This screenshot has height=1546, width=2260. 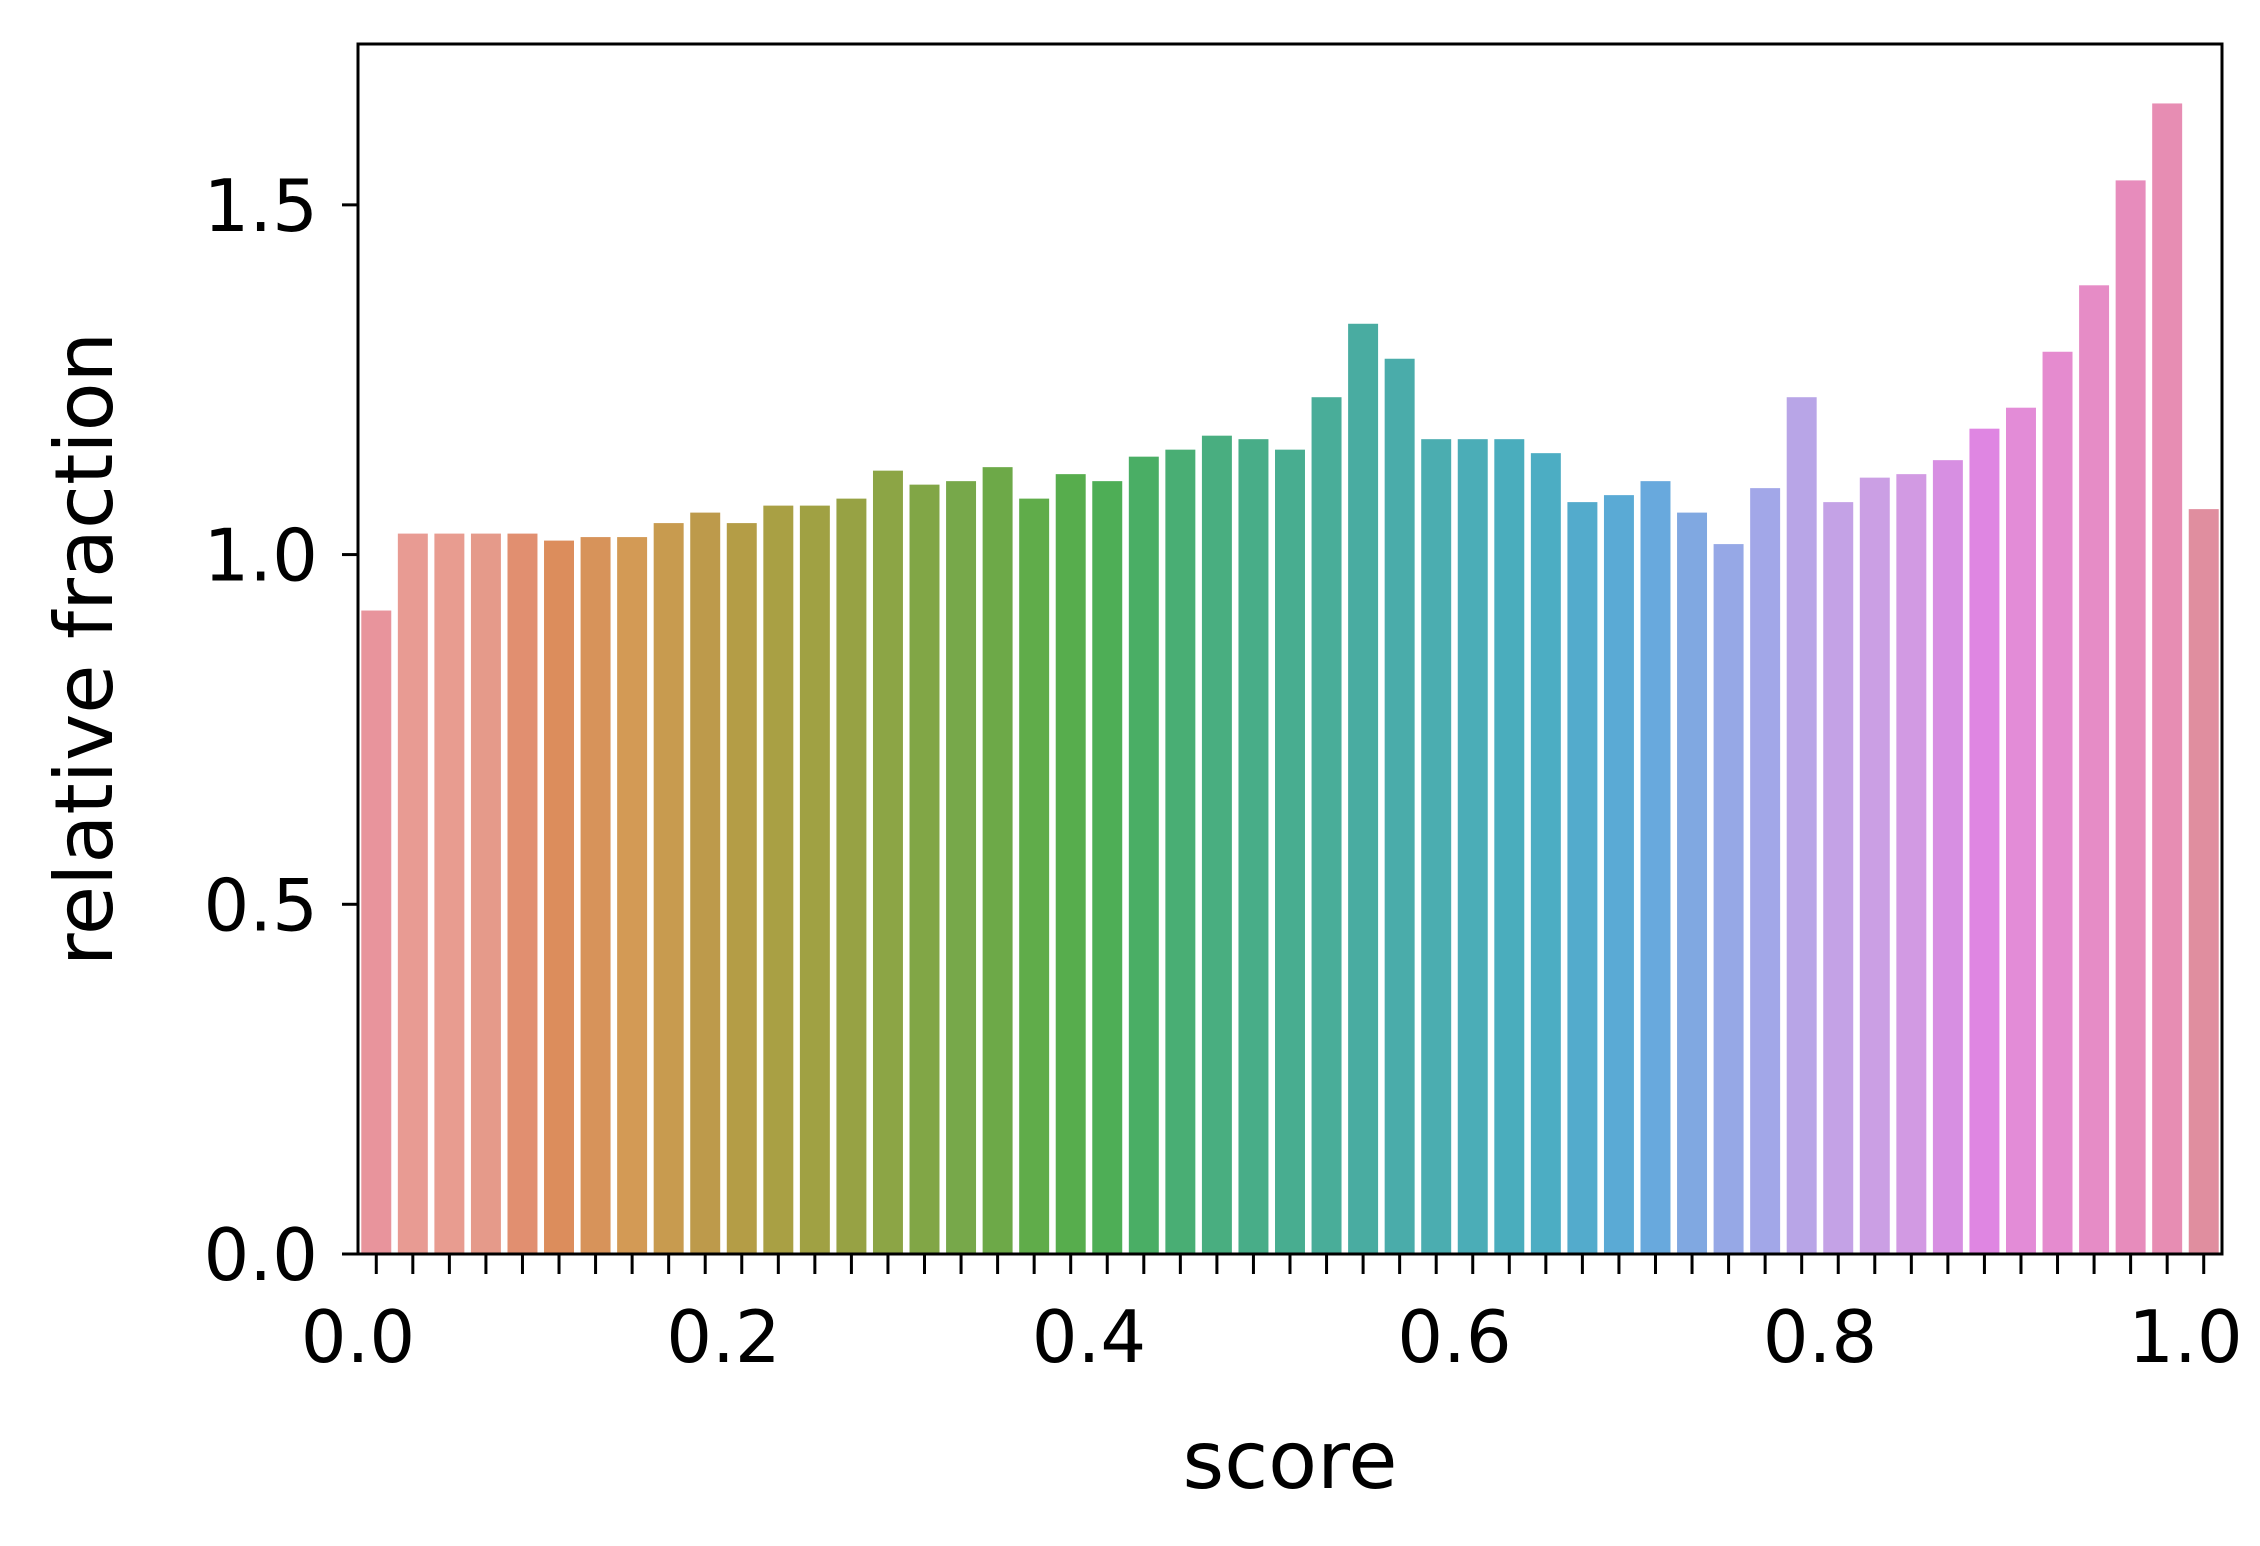 I want to click on y-tick-label-0: 0.0, so click(x=260, y=1255).